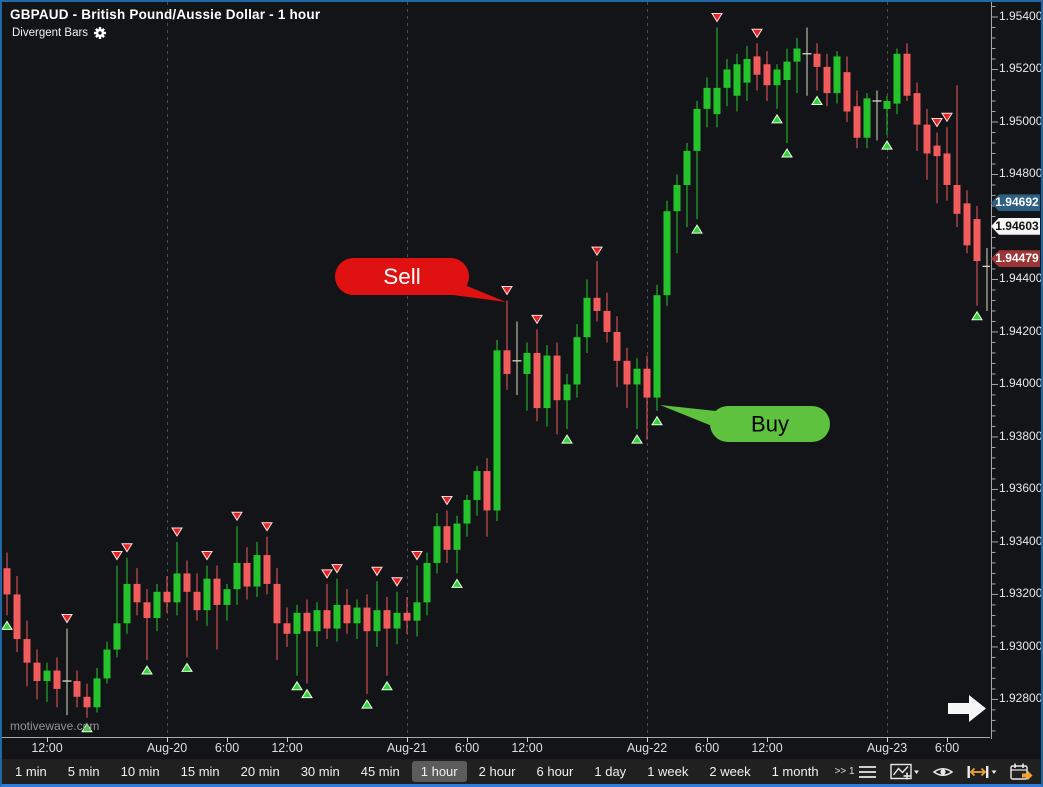 Image resolution: width=1043 pixels, height=787 pixels. Describe the element at coordinates (1021, 120) in the screenshot. I see `price-axis-label: 1.95000` at that location.